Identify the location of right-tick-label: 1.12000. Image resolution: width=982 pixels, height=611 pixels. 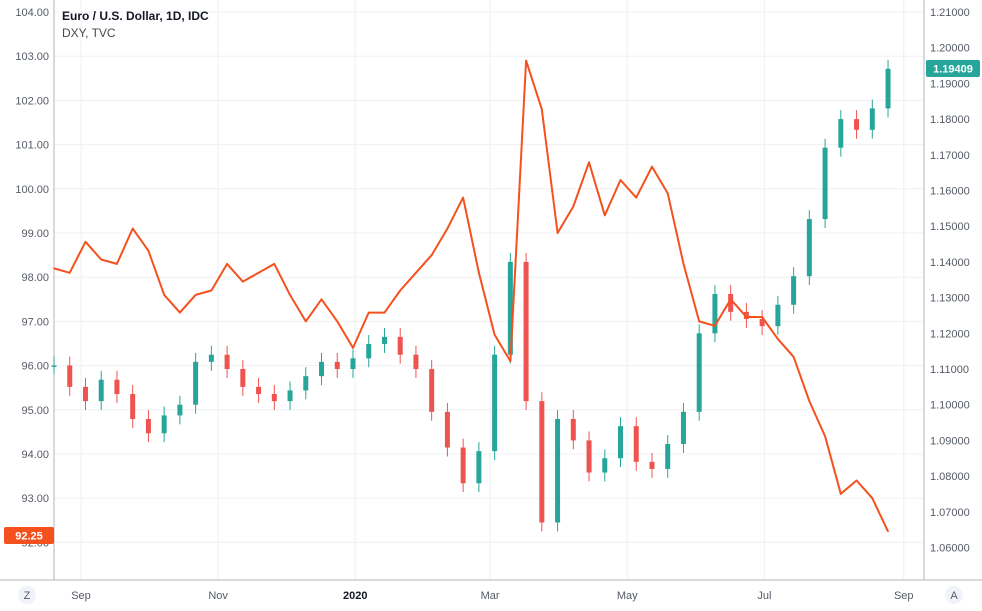
(950, 334).